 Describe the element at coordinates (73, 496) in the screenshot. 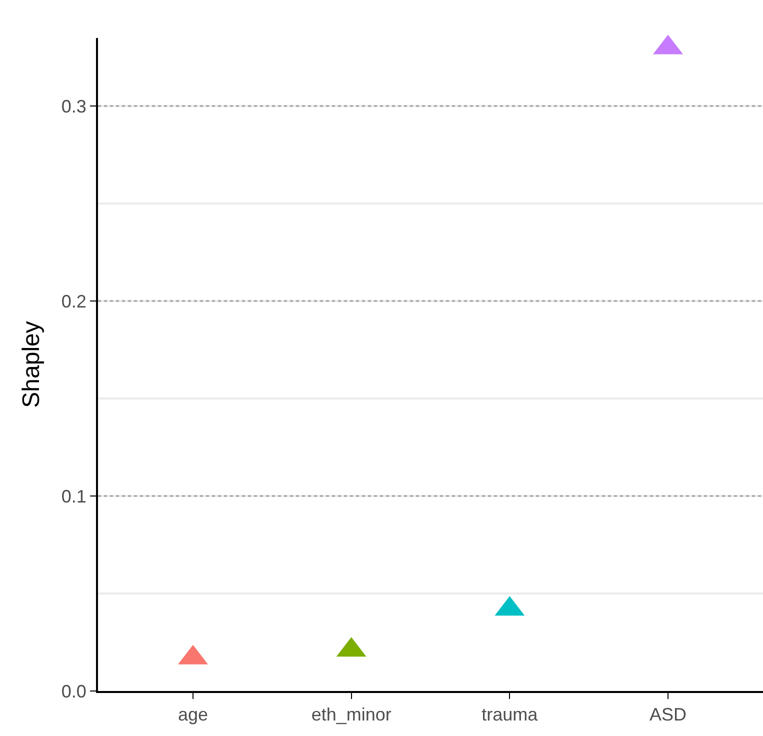

I see `y-tick-label: 0.1` at that location.